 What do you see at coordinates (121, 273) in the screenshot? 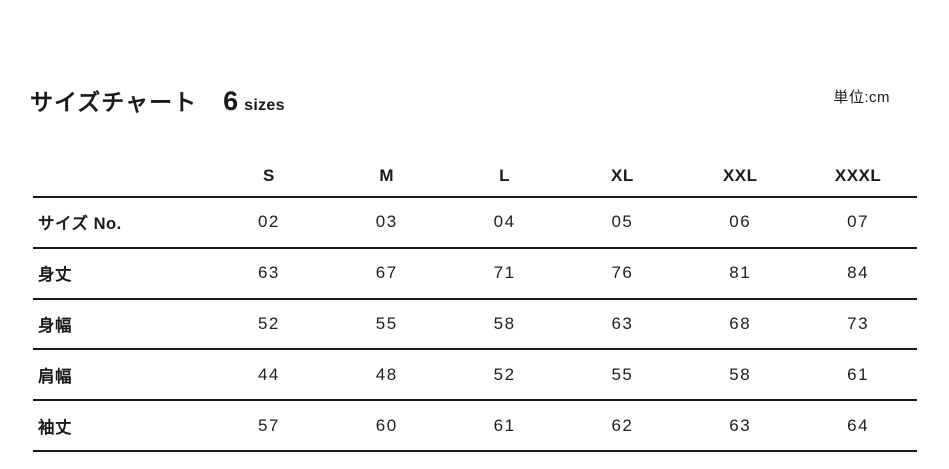
I see `row-label-body-length: 身丈` at bounding box center [121, 273].